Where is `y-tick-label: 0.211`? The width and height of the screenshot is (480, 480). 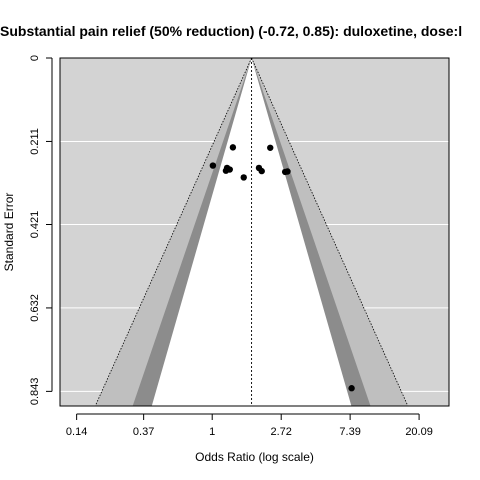 y-tick-label: 0.211 is located at coordinates (35, 141).